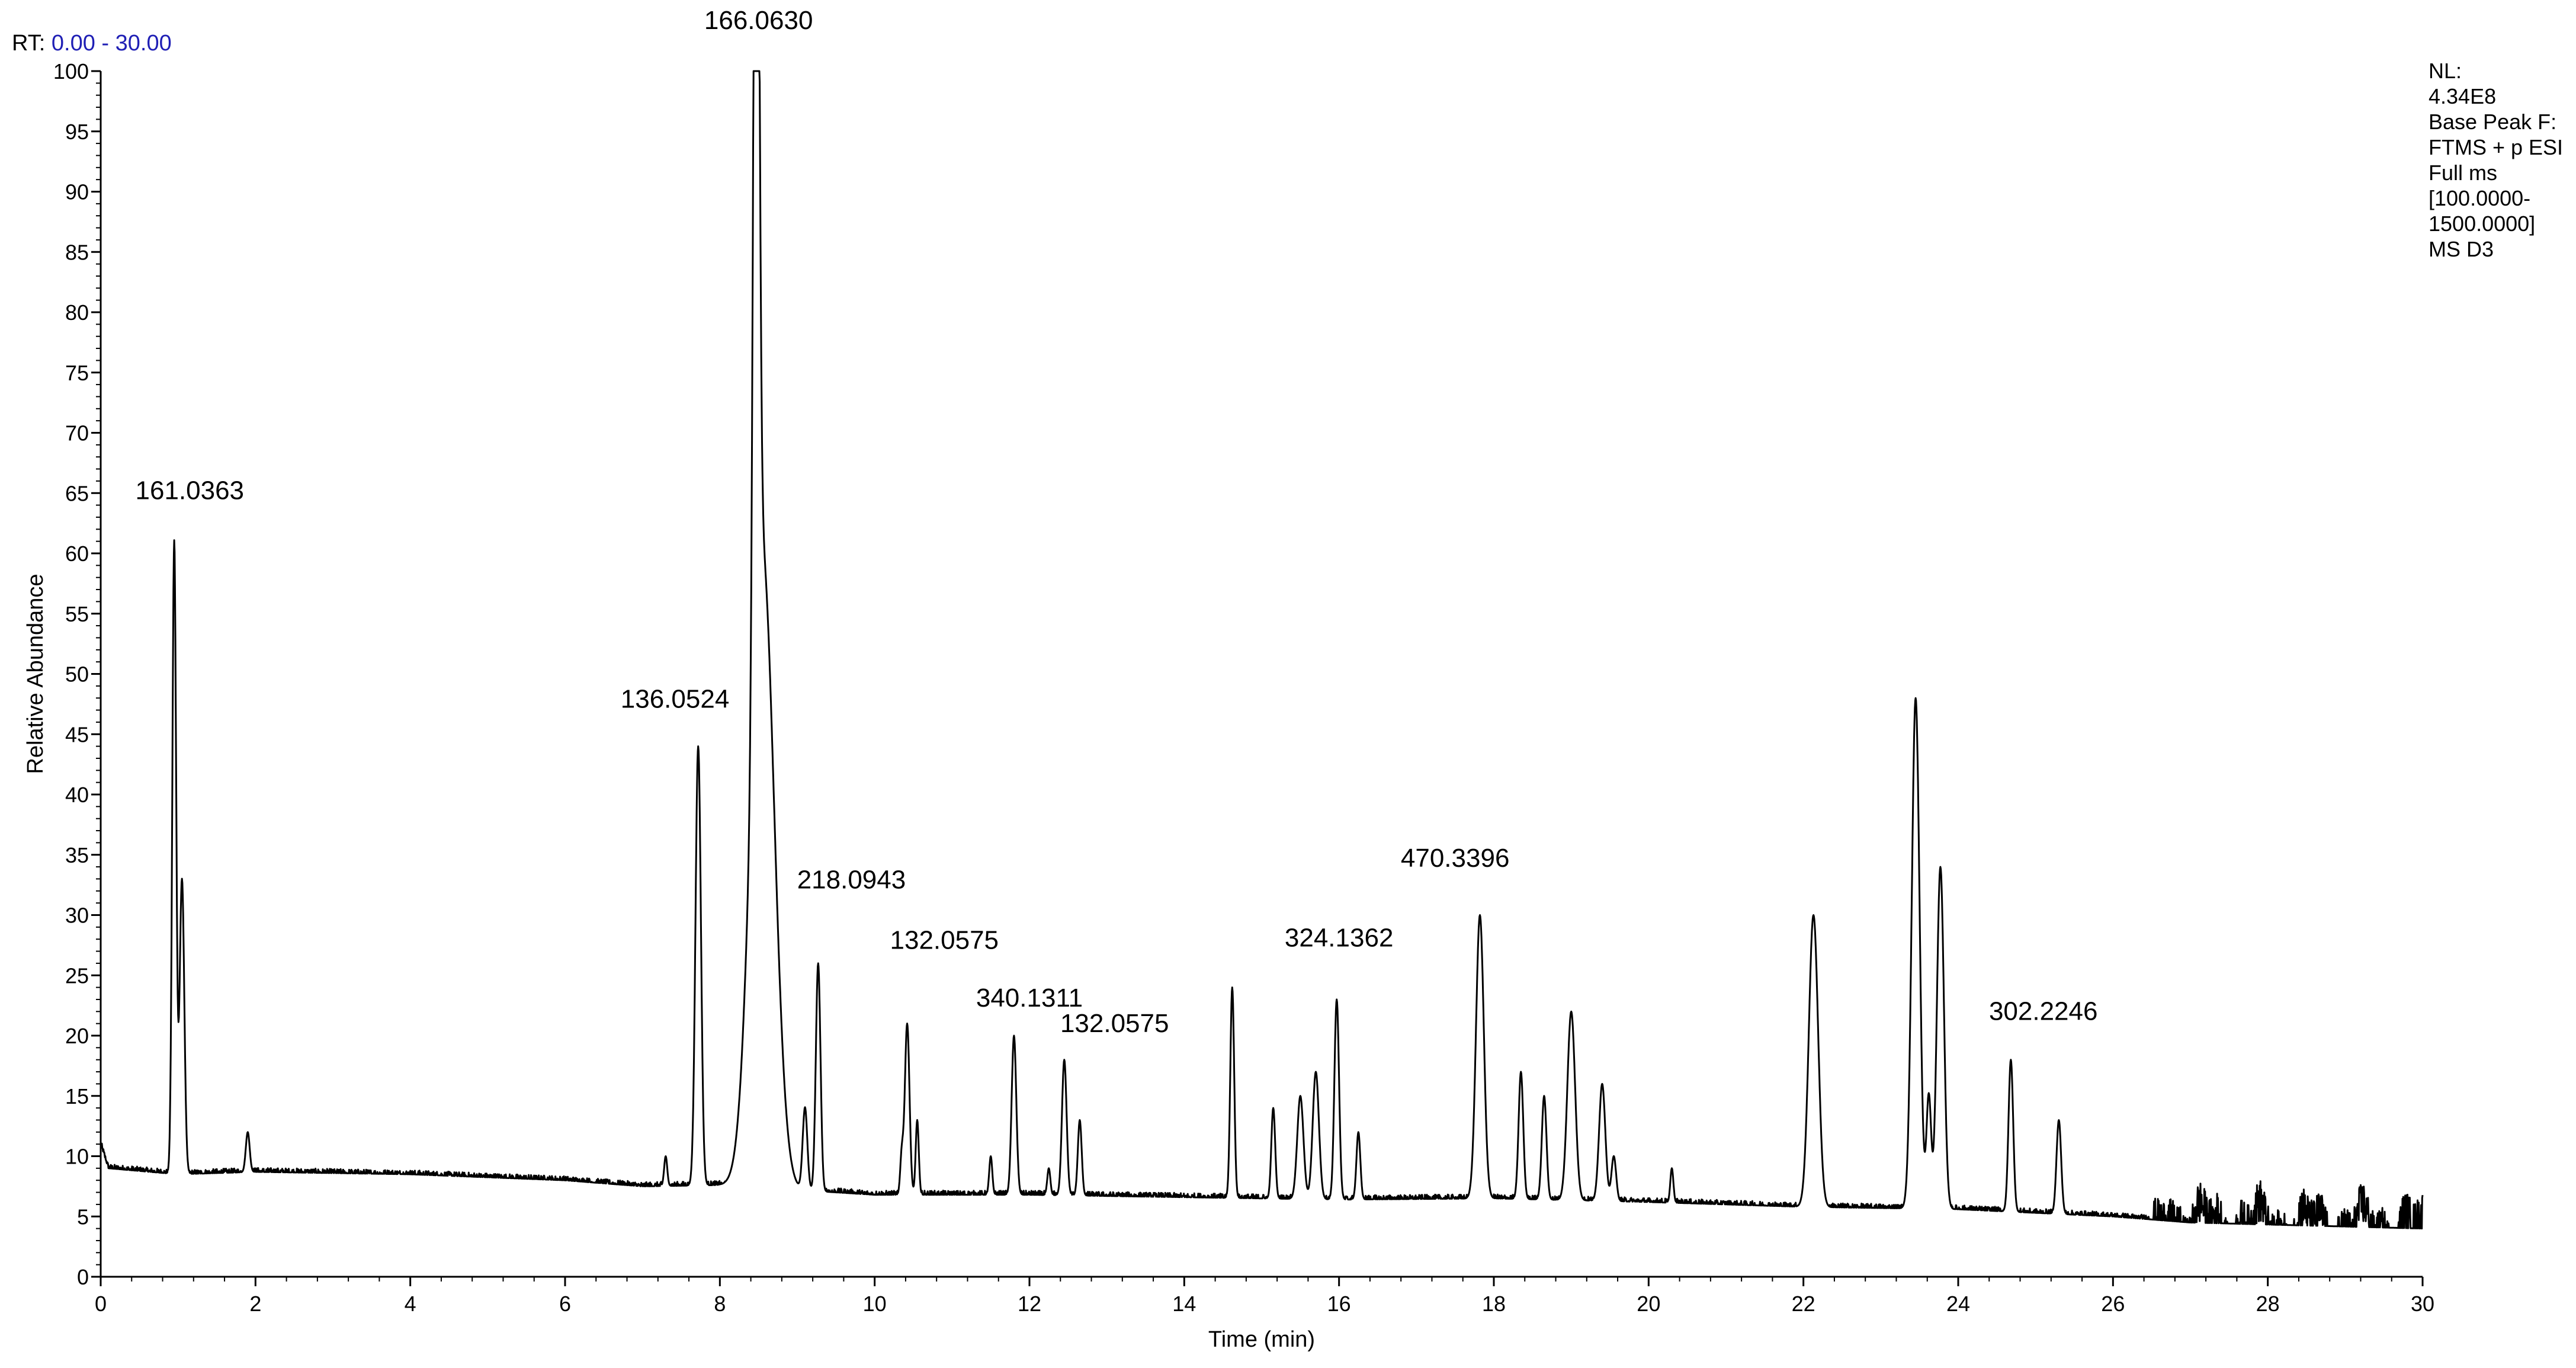  Describe the element at coordinates (29, 43) in the screenshot. I see `rt-prefix: RT:` at that location.